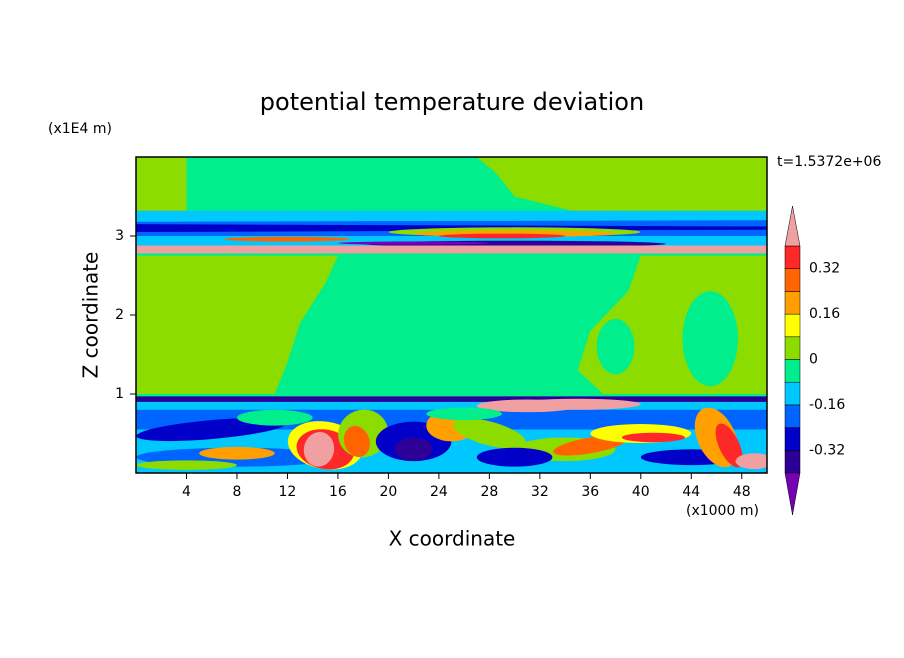  I want to click on y-tick-label: 3, so click(119, 236).